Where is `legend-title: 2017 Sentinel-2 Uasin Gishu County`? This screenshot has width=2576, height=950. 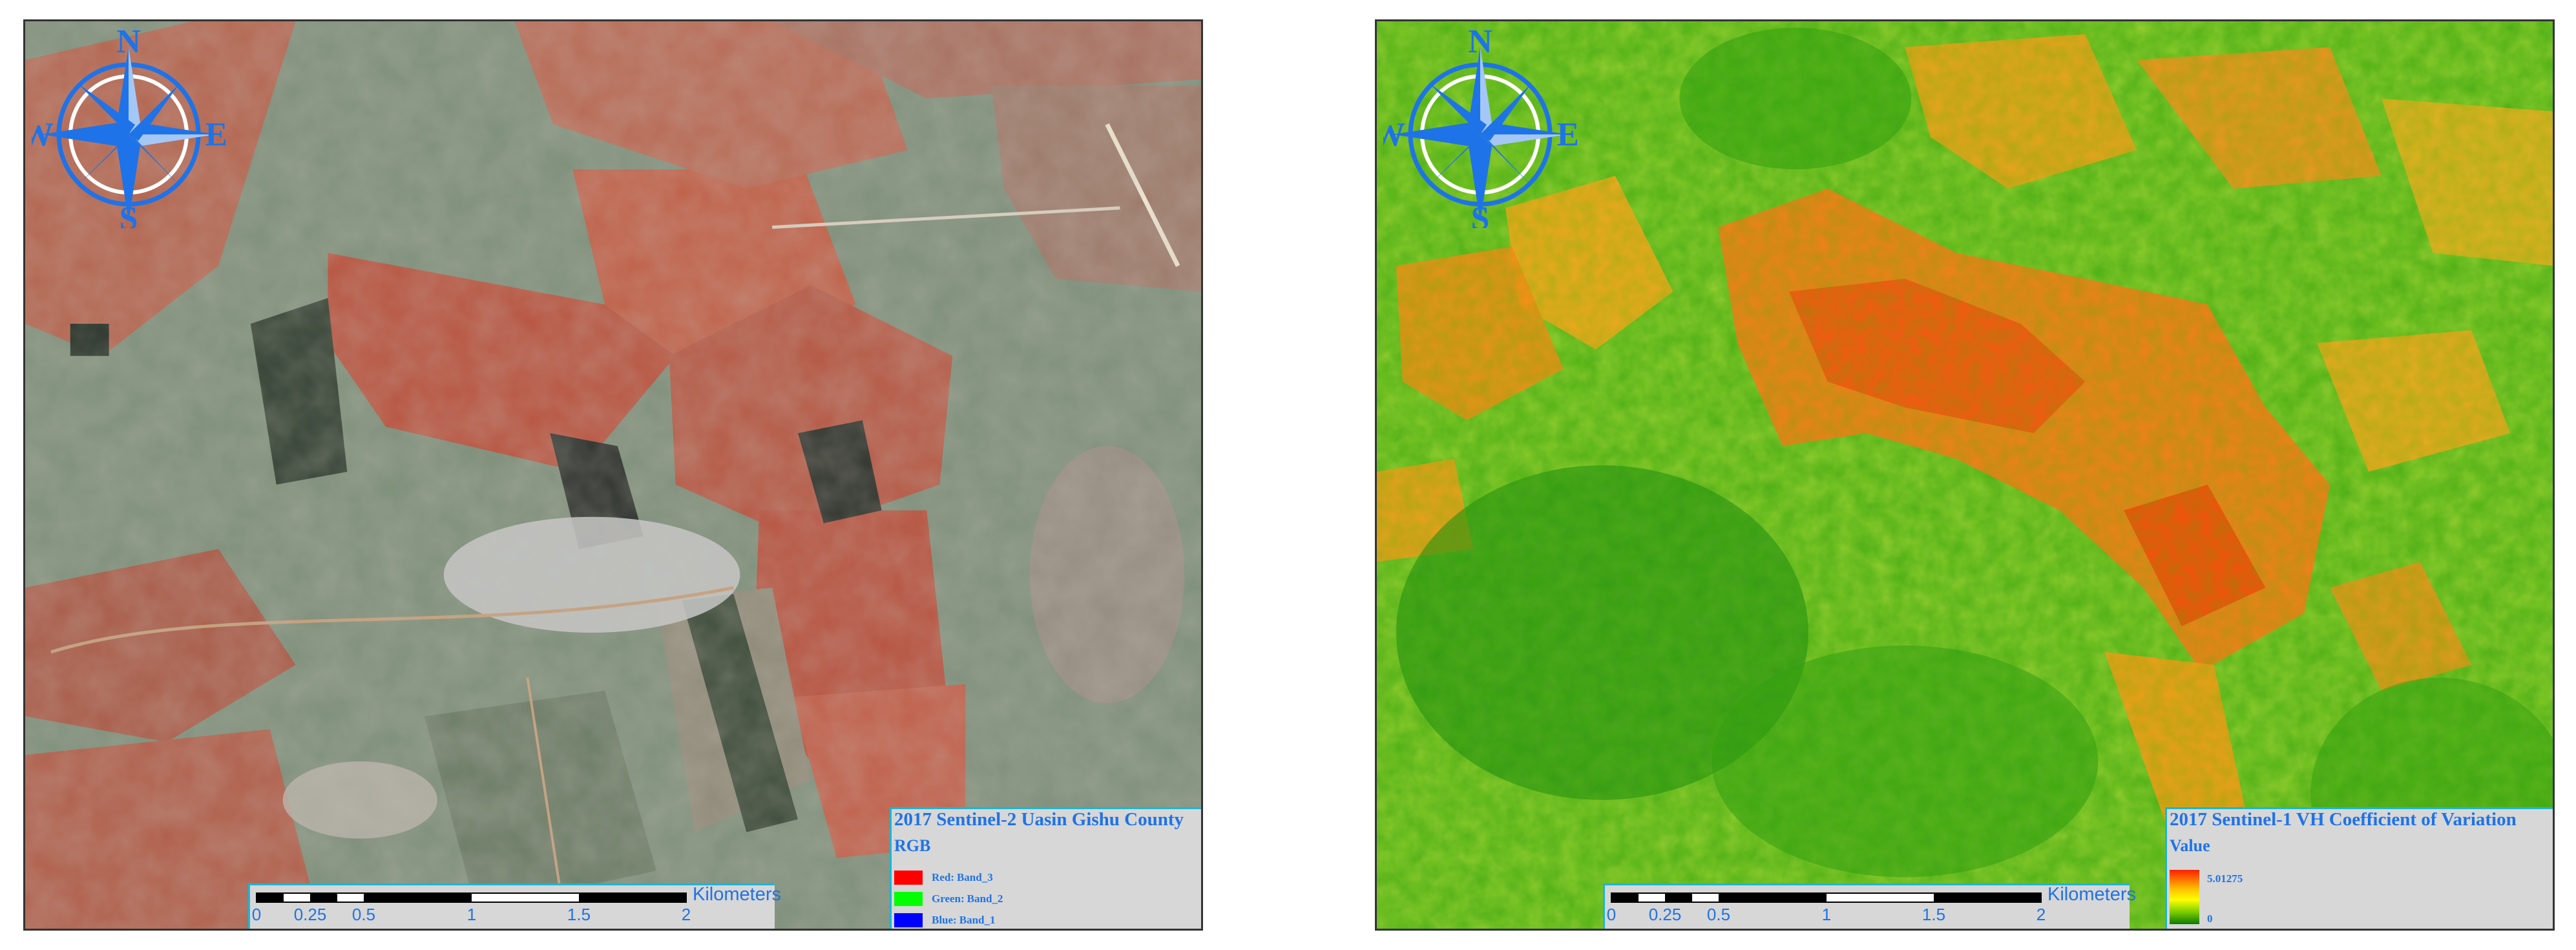
legend-title: 2017 Sentinel-2 Uasin Gishu County is located at coordinates (1039, 819).